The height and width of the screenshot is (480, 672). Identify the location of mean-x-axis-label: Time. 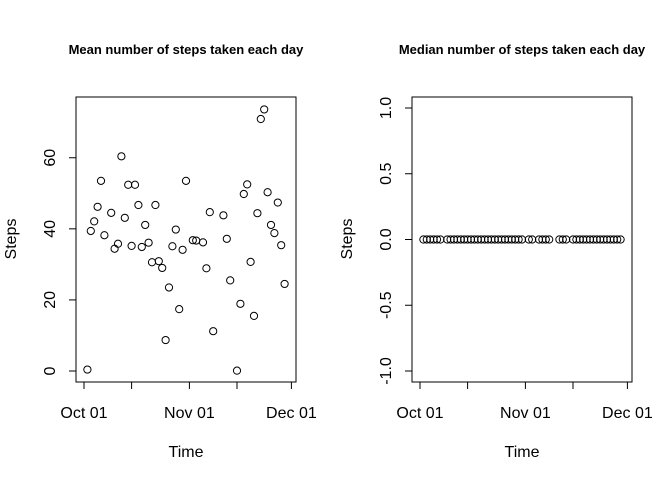
(186, 452).